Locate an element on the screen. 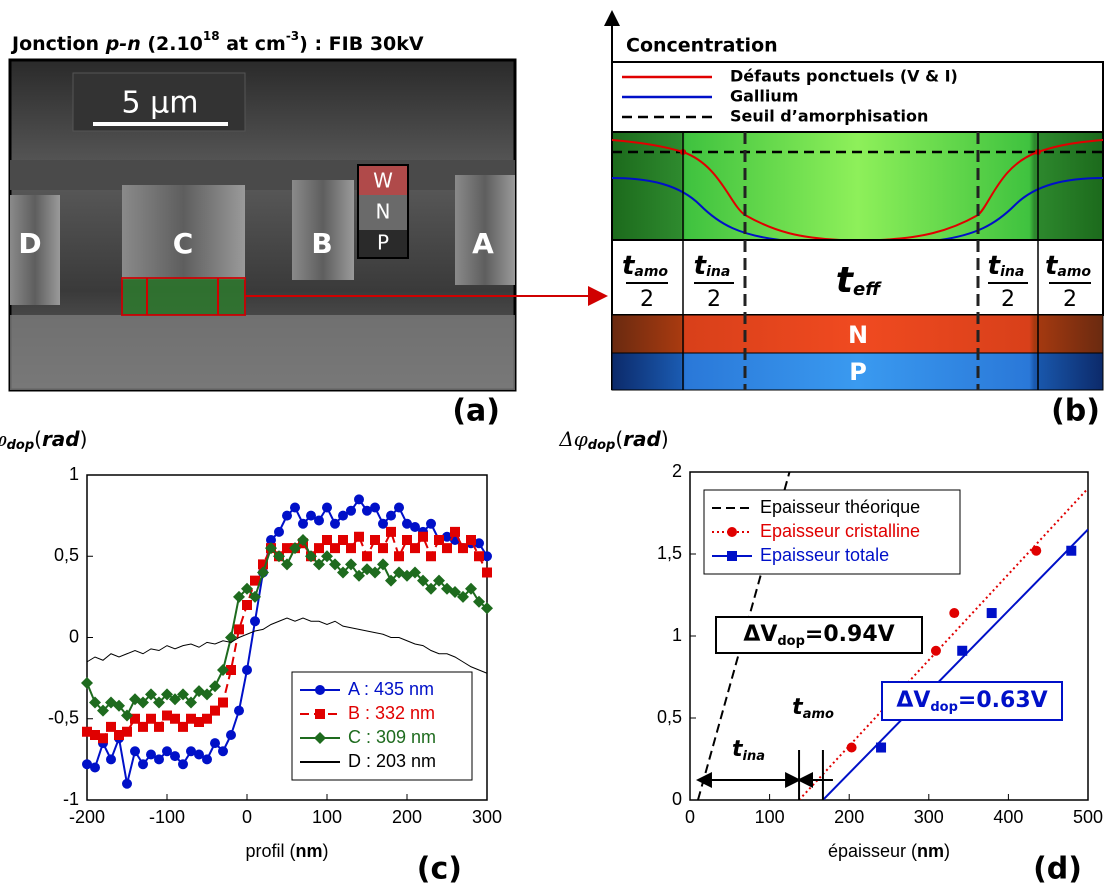 This screenshot has height=893, width=1114. x-tick-label: 100 is located at coordinates (770, 817).